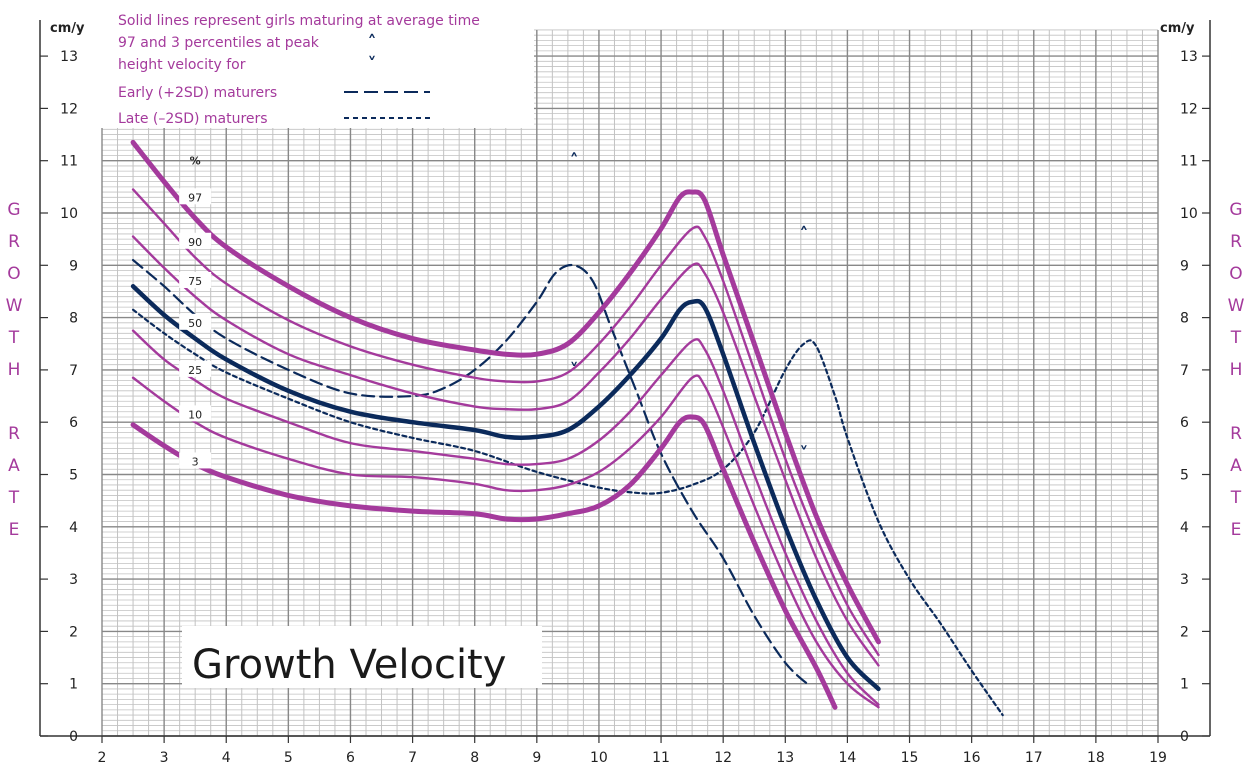 The height and width of the screenshot is (774, 1246). What do you see at coordinates (536, 758) in the screenshot?
I see `x-tick-label: 9` at bounding box center [536, 758].